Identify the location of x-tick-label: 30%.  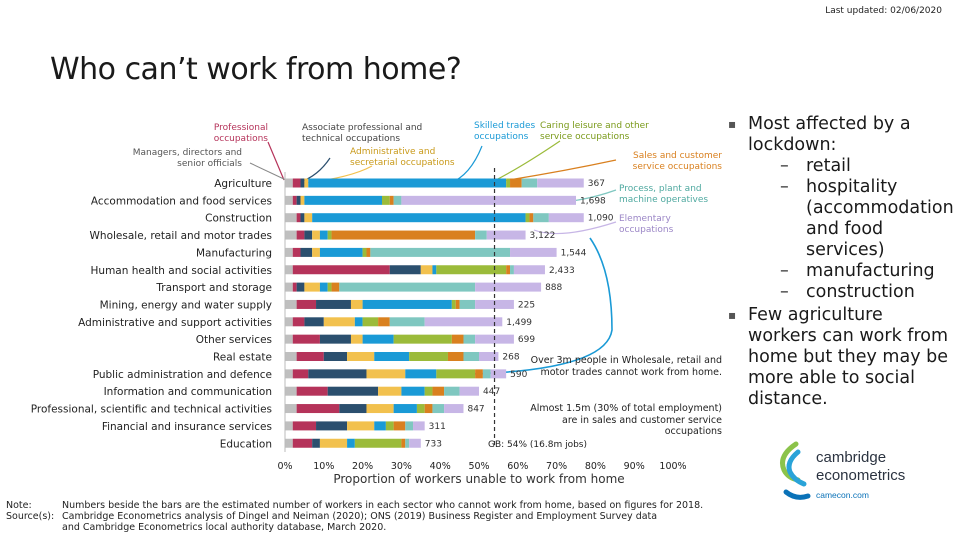
(401, 466).